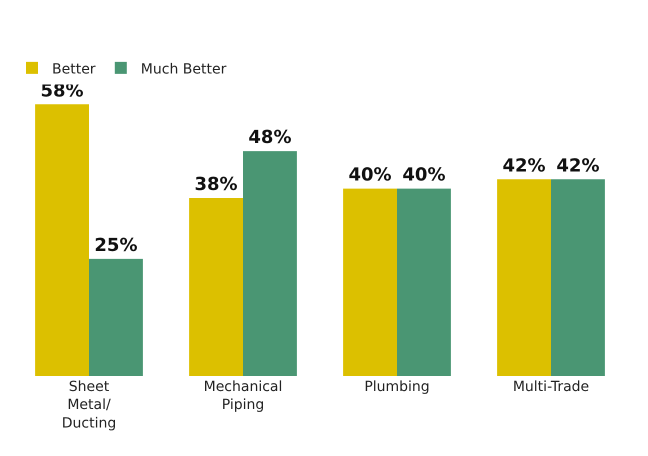 The height and width of the screenshot is (456, 648). Describe the element at coordinates (116, 245) in the screenshot. I see `data-label: 25%` at that location.